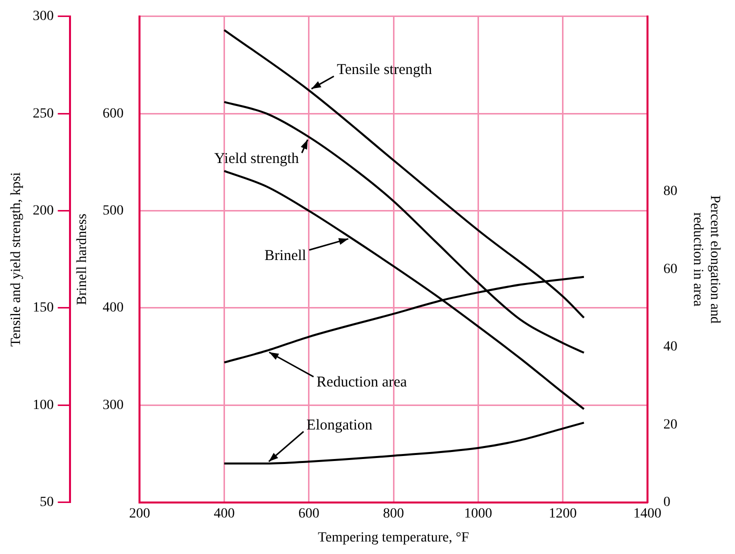  What do you see at coordinates (647, 514) in the screenshot?
I see `x-tick-label: 1400` at bounding box center [647, 514].